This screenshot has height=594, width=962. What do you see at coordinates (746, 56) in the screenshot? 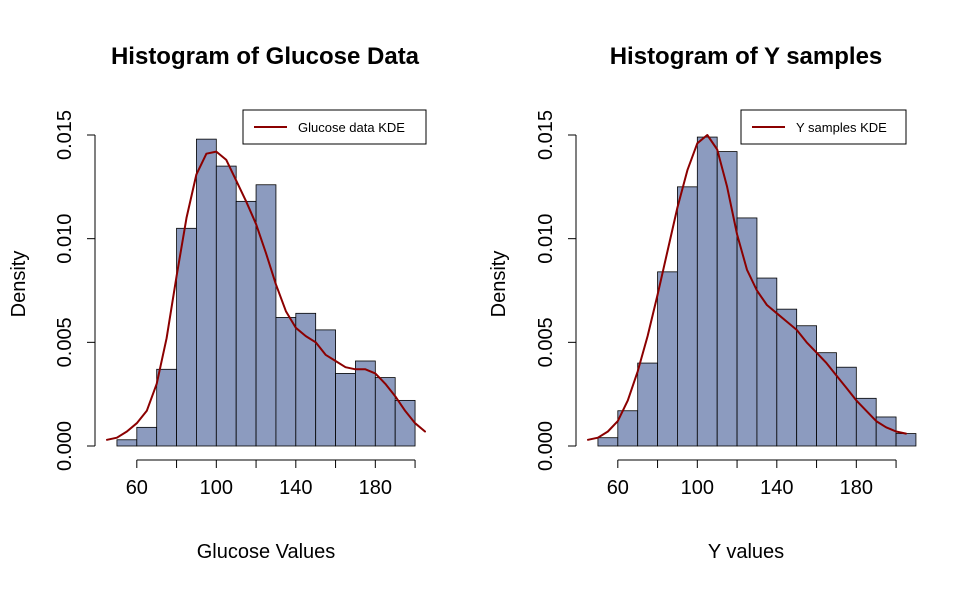
I see `chart-title: Histogram of Y samples` at bounding box center [746, 56].